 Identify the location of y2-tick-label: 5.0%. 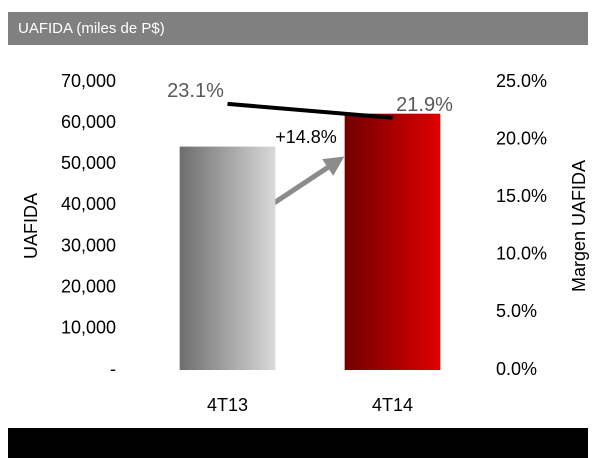
(516, 311).